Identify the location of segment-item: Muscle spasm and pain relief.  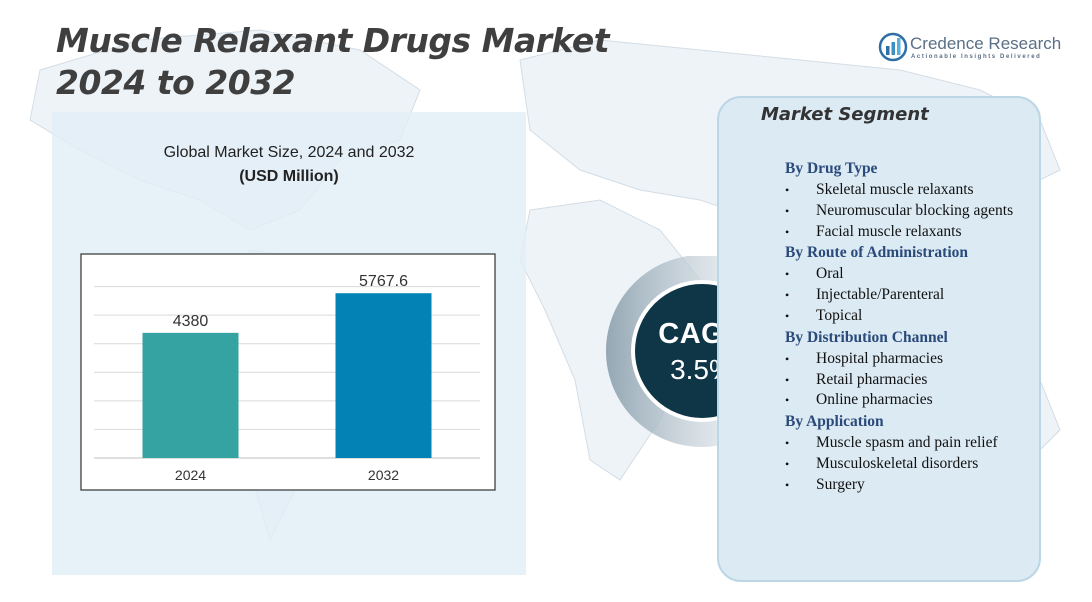
(899, 443).